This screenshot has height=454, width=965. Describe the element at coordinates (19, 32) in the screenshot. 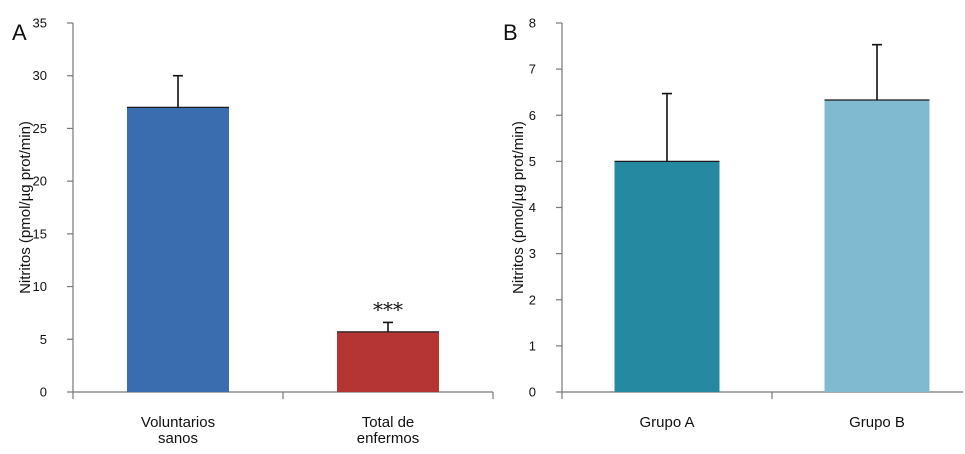

I see `panel-label: A` at that location.